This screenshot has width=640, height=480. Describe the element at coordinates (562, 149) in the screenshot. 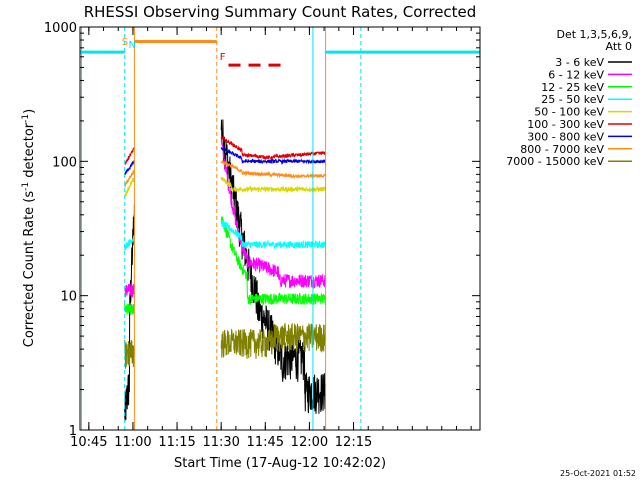

I see `legend-label: 800 - 7000 keV` at that location.